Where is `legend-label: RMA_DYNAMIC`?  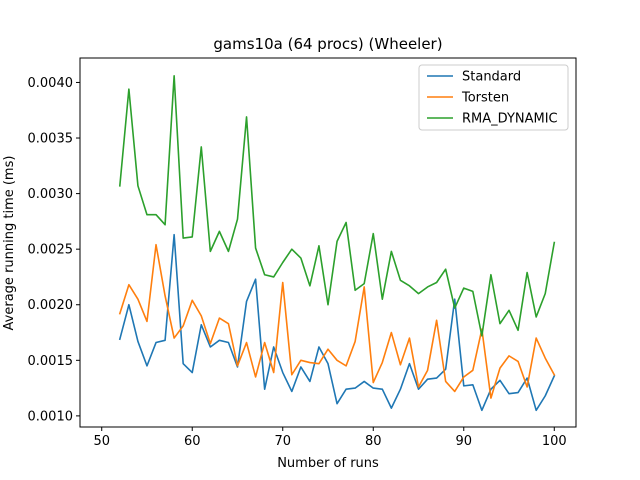
legend-label: RMA_DYNAMIC is located at coordinates (510, 119).